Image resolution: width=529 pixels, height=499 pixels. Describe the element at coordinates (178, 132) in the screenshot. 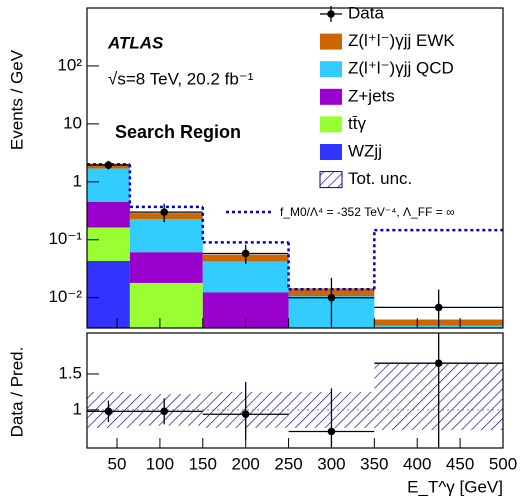

I see `region-label: Search Region` at that location.